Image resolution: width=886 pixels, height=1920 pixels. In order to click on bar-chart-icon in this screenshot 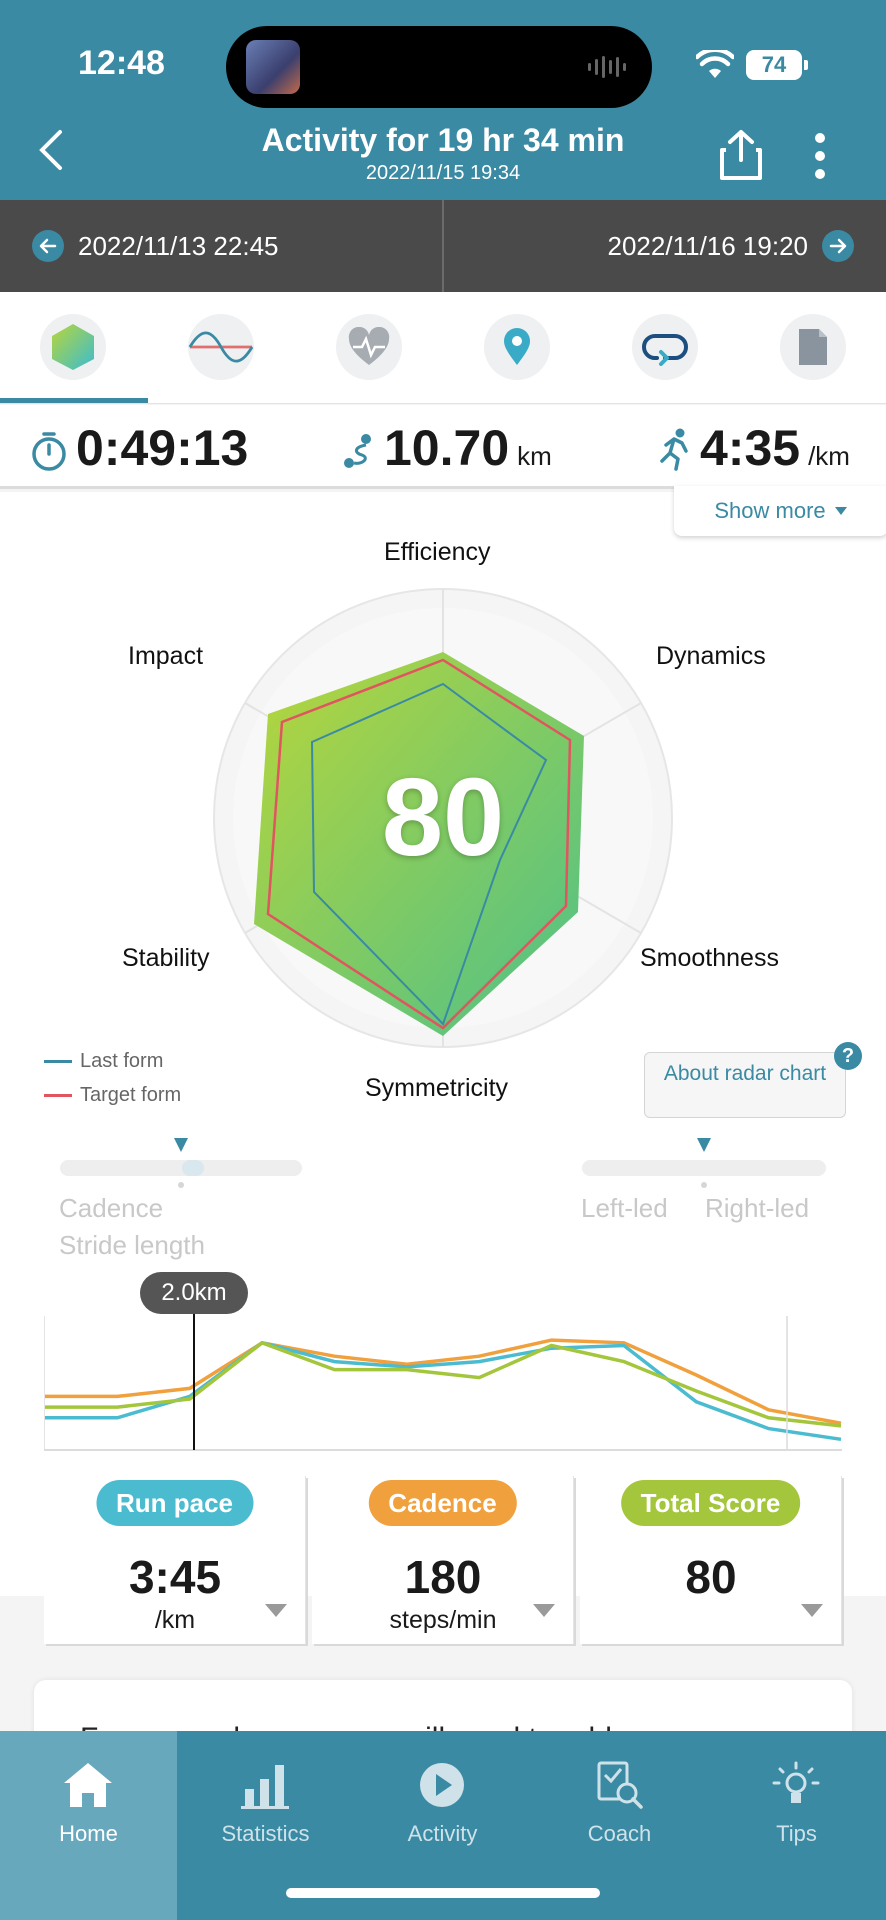, I will do `click(265, 1787)`.